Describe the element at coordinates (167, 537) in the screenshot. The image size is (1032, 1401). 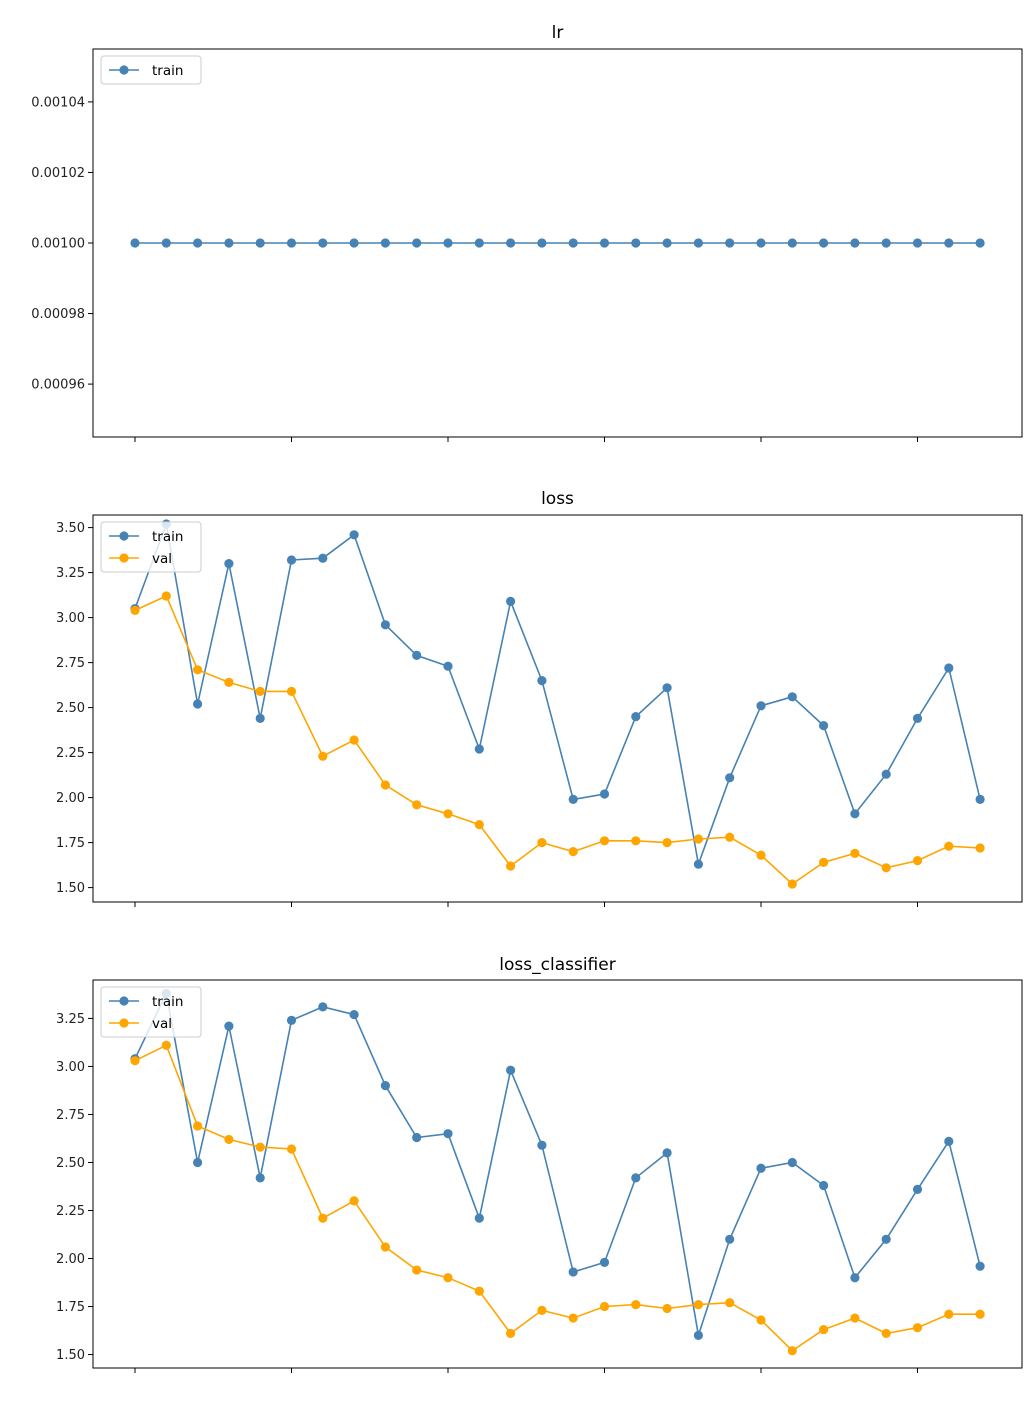
I see `legend-label-train: train` at that location.